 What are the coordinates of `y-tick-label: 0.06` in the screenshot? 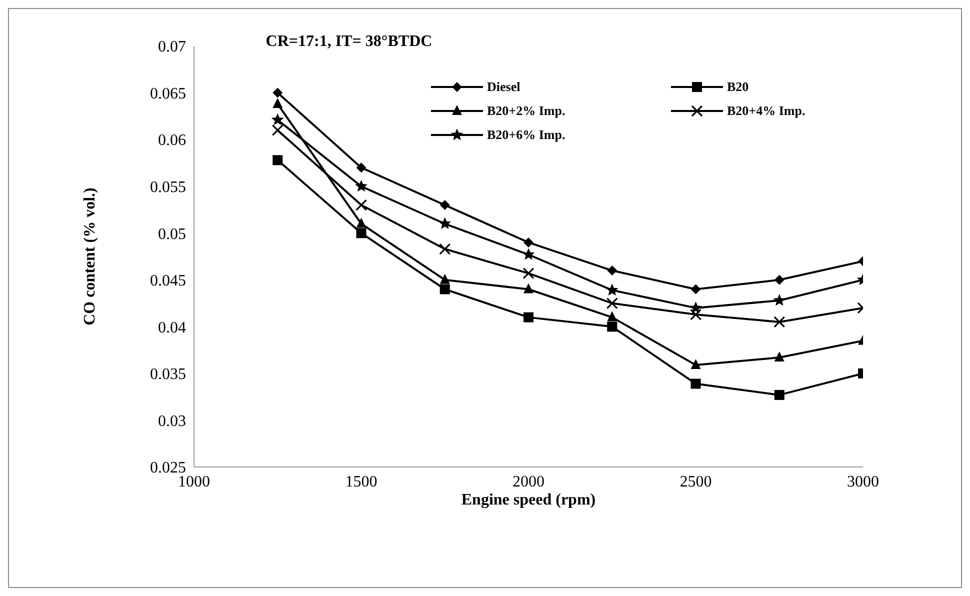 It's located at (172, 141).